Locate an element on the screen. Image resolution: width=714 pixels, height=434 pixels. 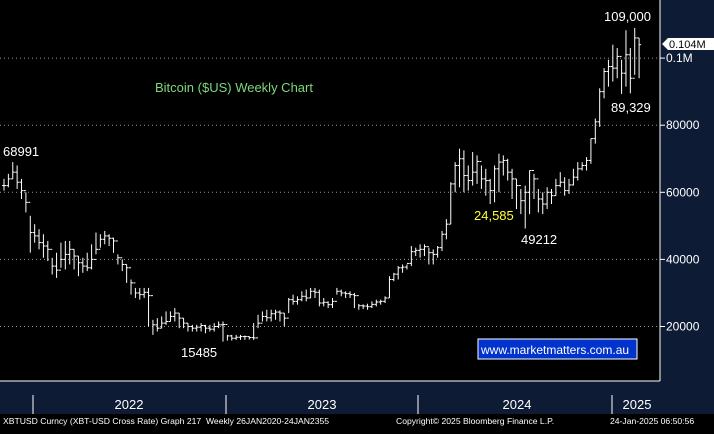
source-label: www.marketmatters.com.au is located at coordinates (554, 350).